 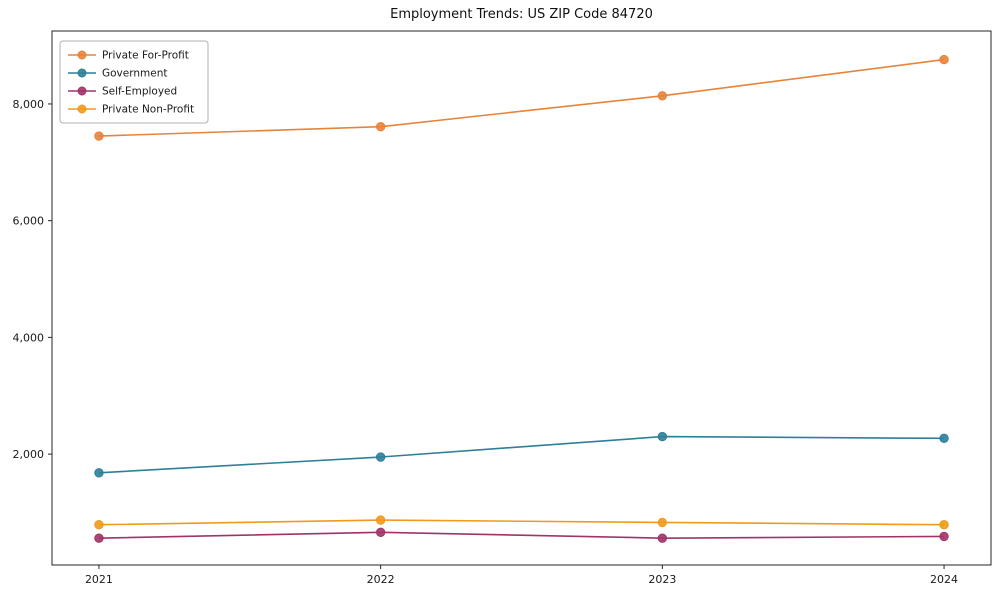 What do you see at coordinates (381, 579) in the screenshot?
I see `x-tick-label: 2022` at bounding box center [381, 579].